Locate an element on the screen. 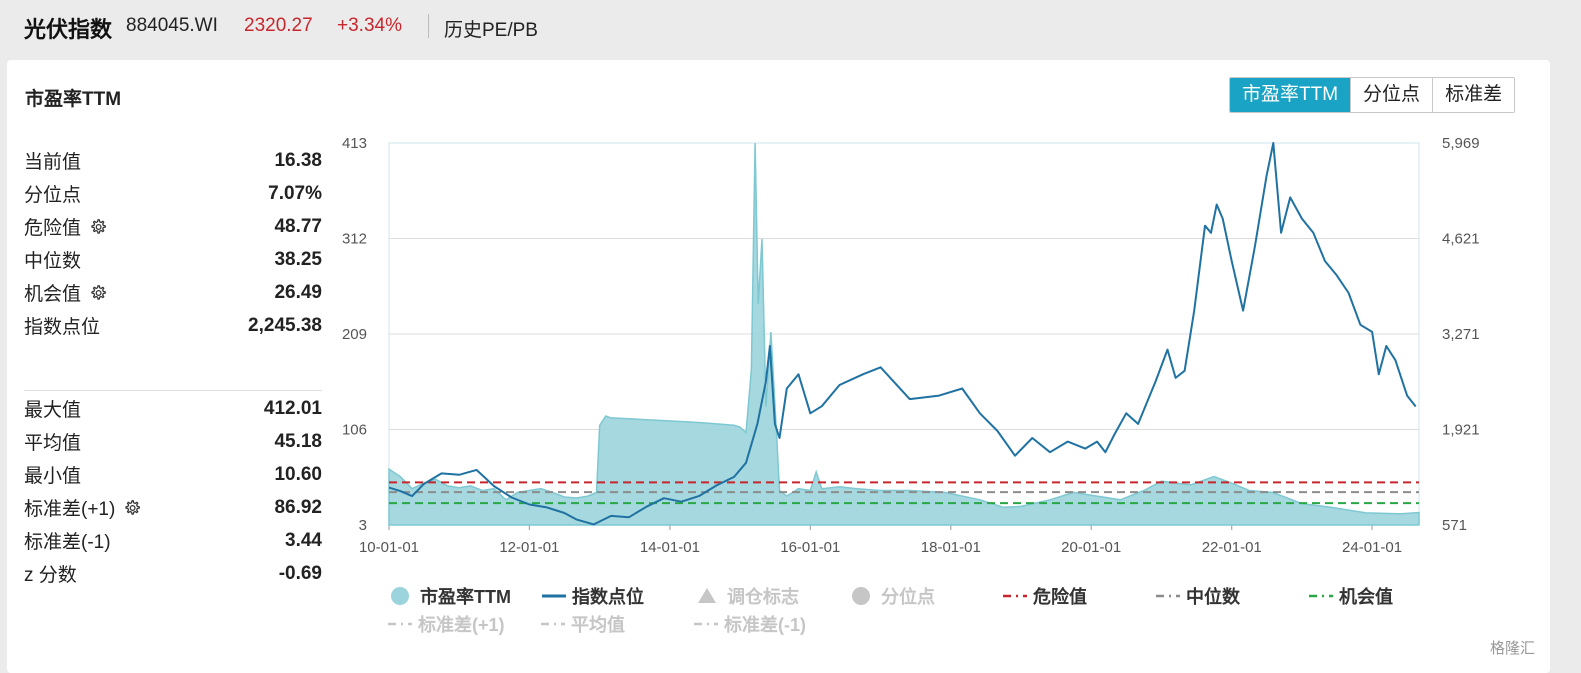 This screenshot has width=1581, height=673. stat-max: 最大值 412.01 is located at coordinates (173, 408).